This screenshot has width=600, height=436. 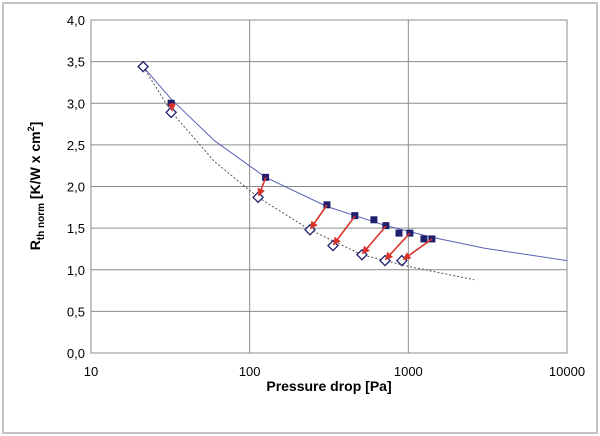 I want to click on y-axis-label: Rth norm [K/W x cm2], so click(x=36, y=186).